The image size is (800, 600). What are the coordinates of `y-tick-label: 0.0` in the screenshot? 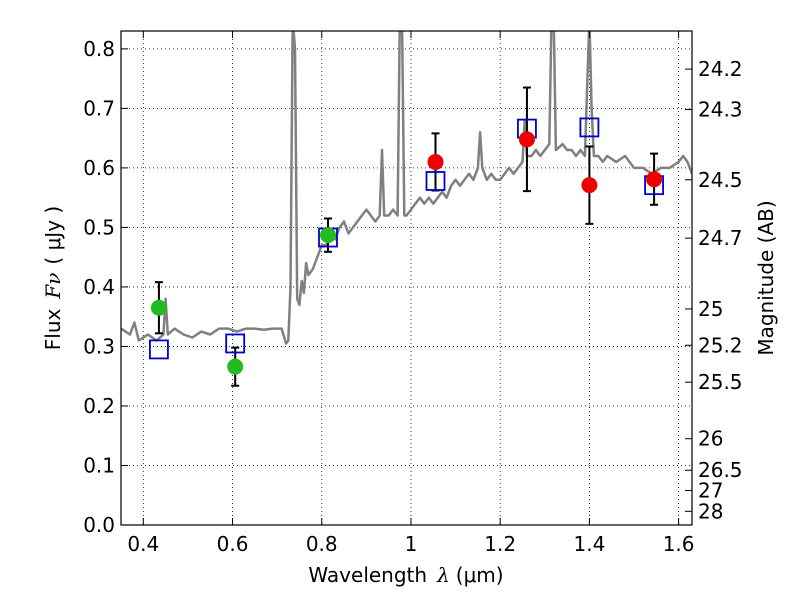 It's located at (99, 525).